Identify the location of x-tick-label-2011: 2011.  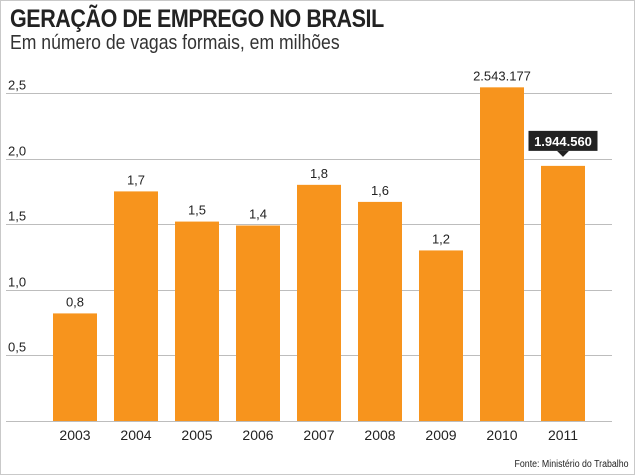
(563, 435).